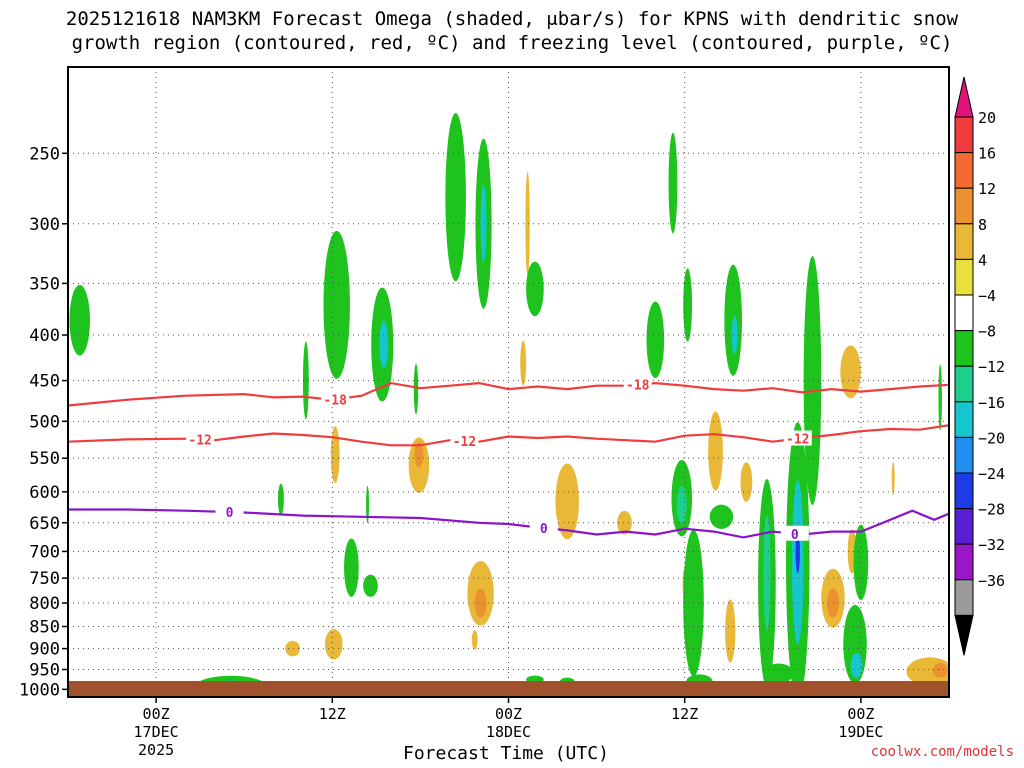 This screenshot has height=768, width=1024. I want to click on colorbar-label: 8, so click(982, 225).